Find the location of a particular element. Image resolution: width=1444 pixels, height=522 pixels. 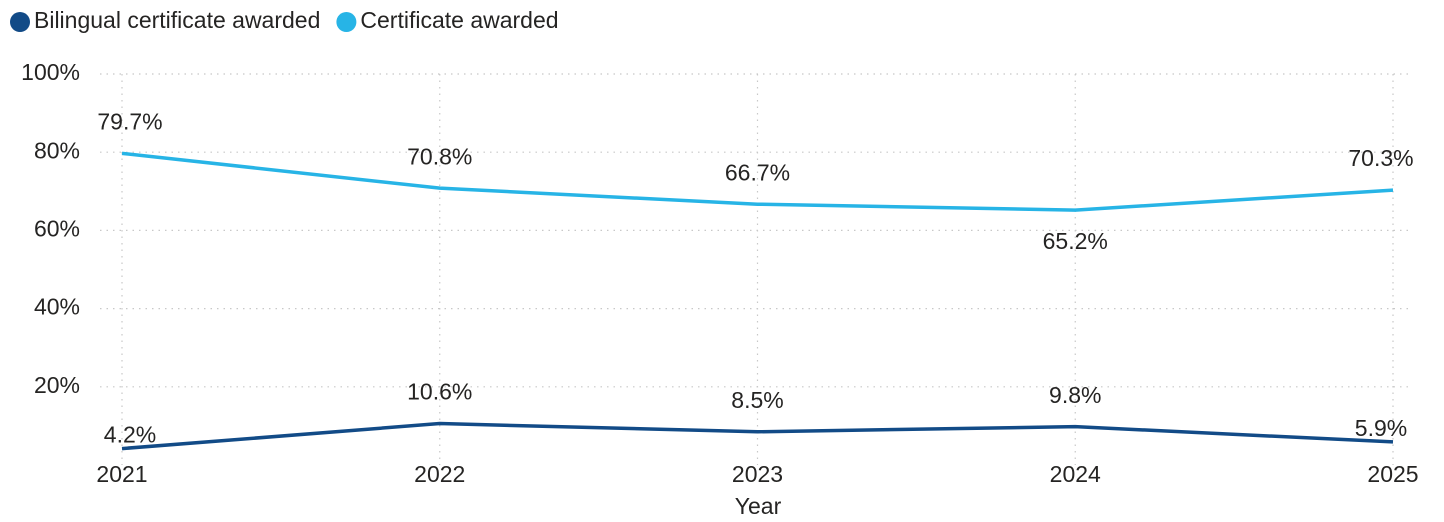

legend-label: Bilingual certificate awarded is located at coordinates (177, 20).